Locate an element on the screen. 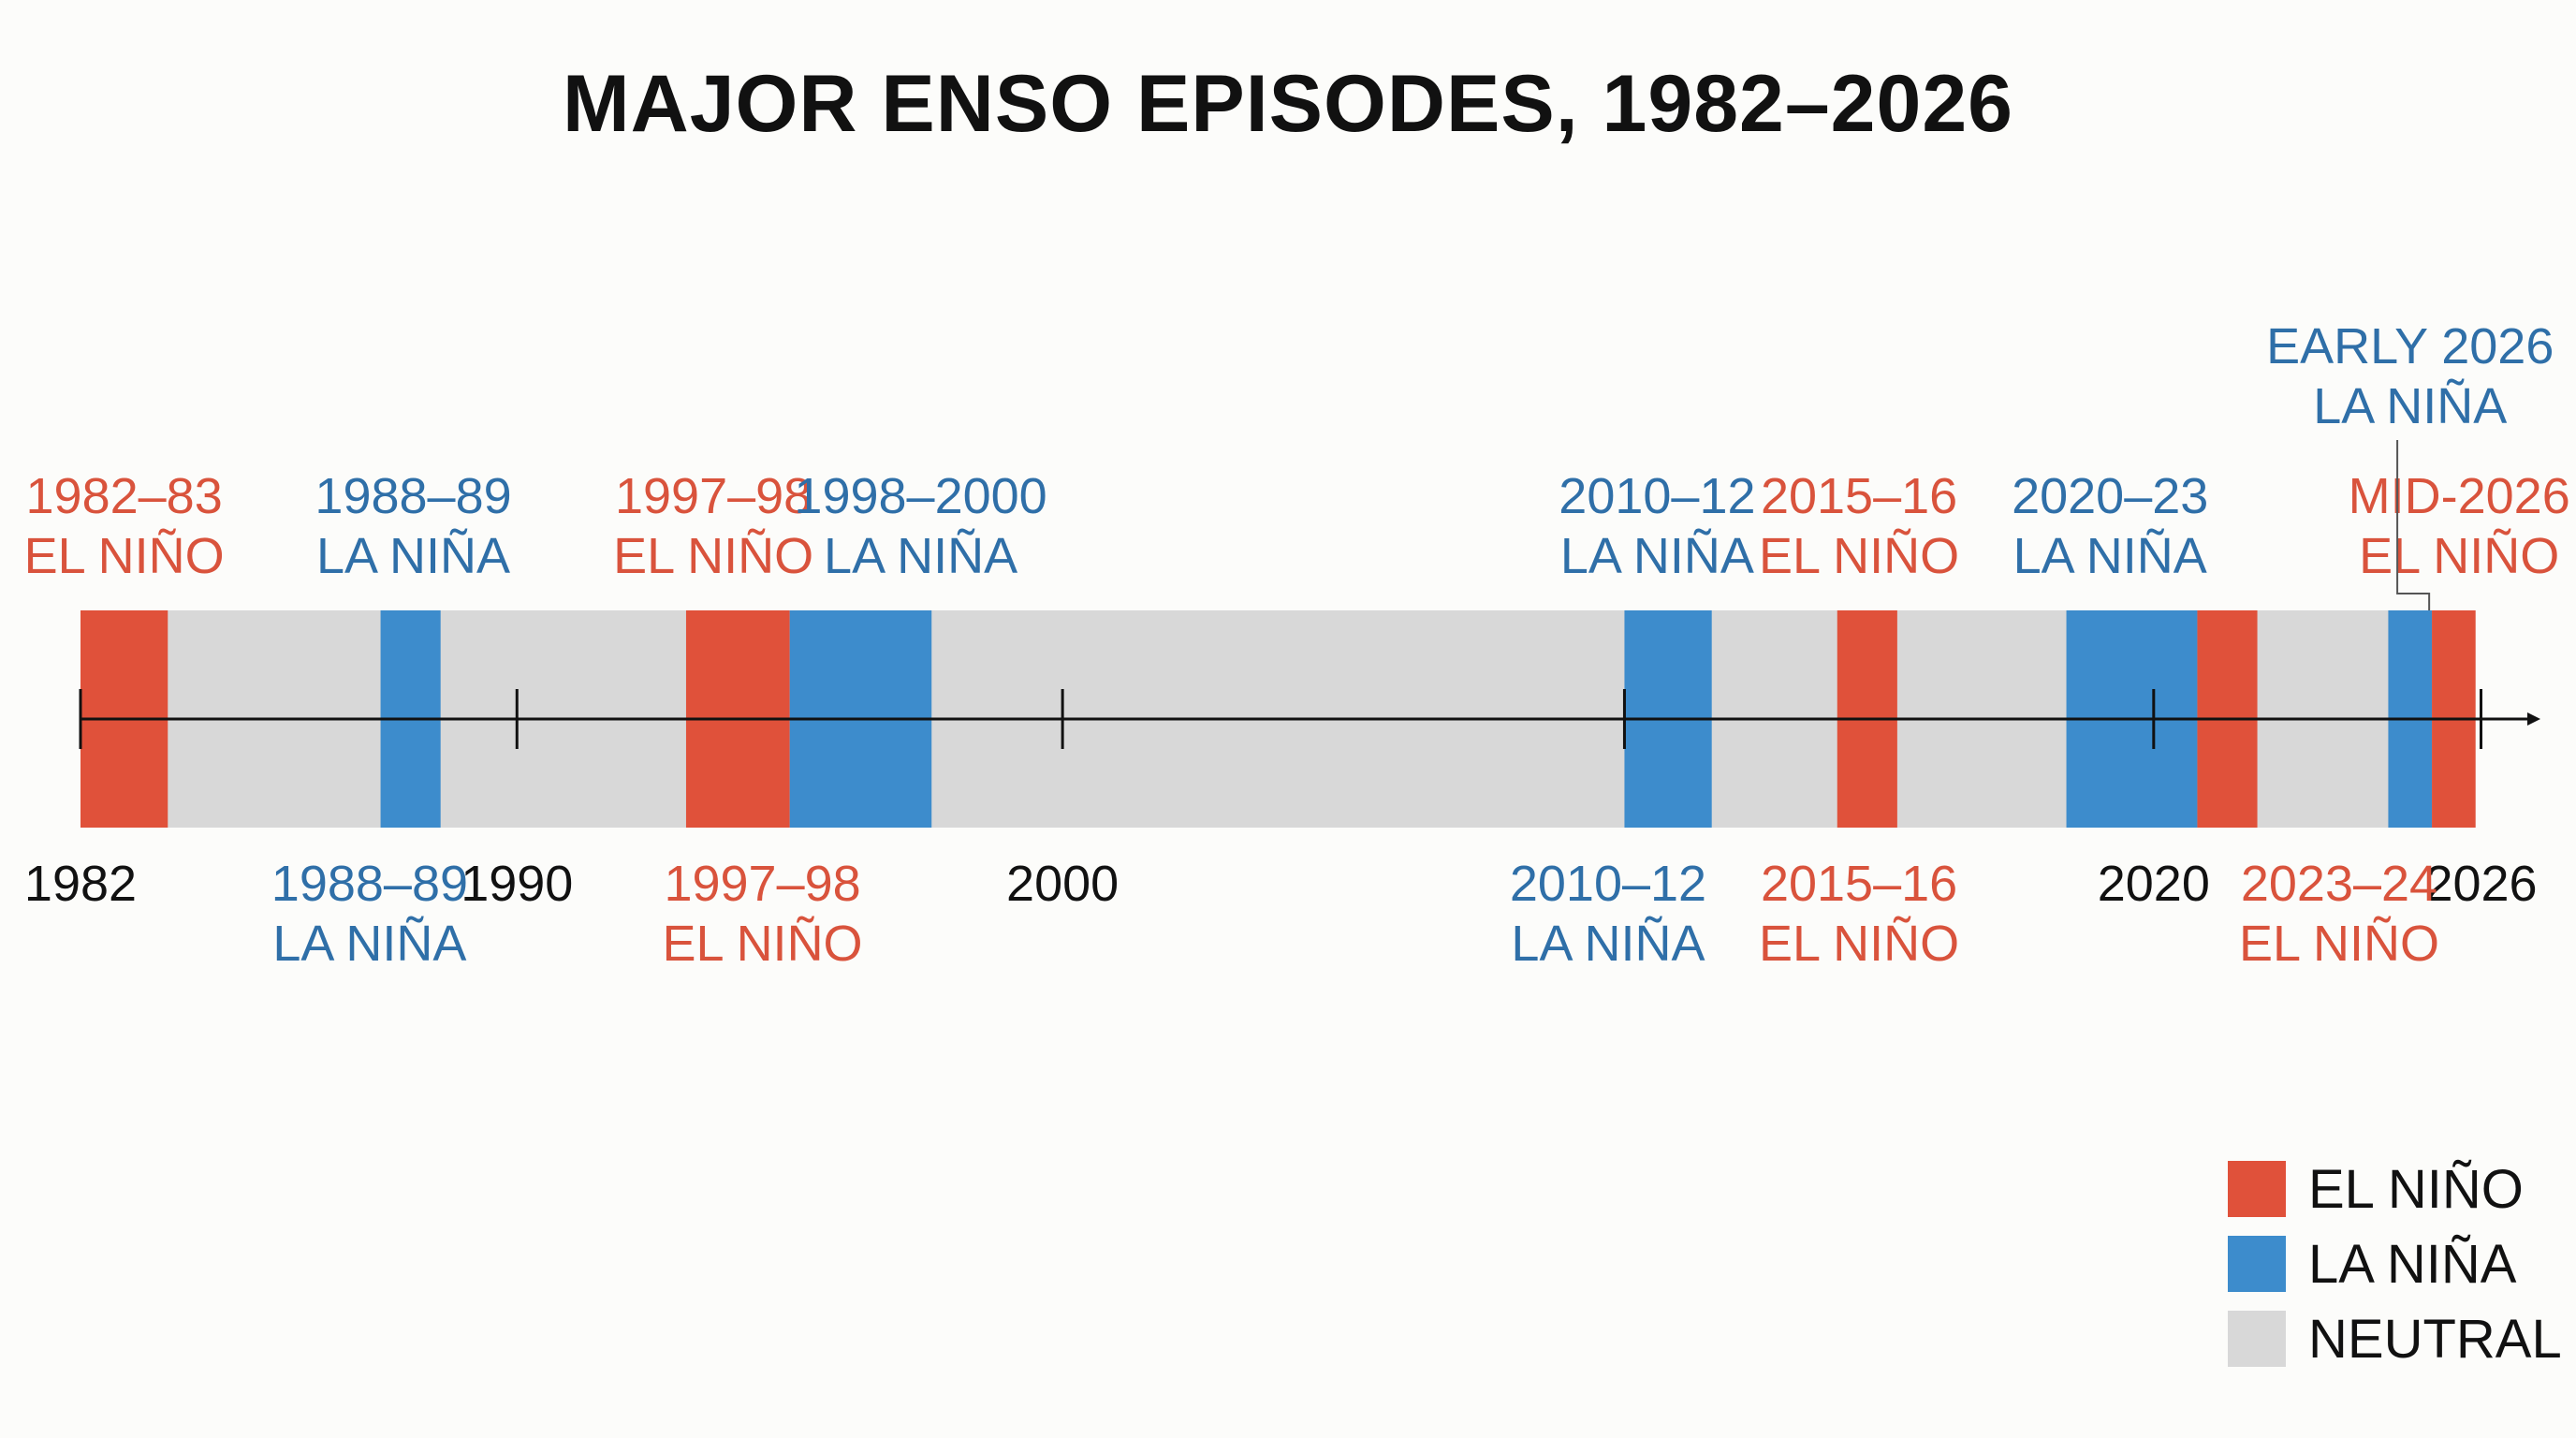 Image resolution: width=2576 pixels, height=1438 pixels. episode-label-above-line-0: 1998–2000 is located at coordinates (920, 496).